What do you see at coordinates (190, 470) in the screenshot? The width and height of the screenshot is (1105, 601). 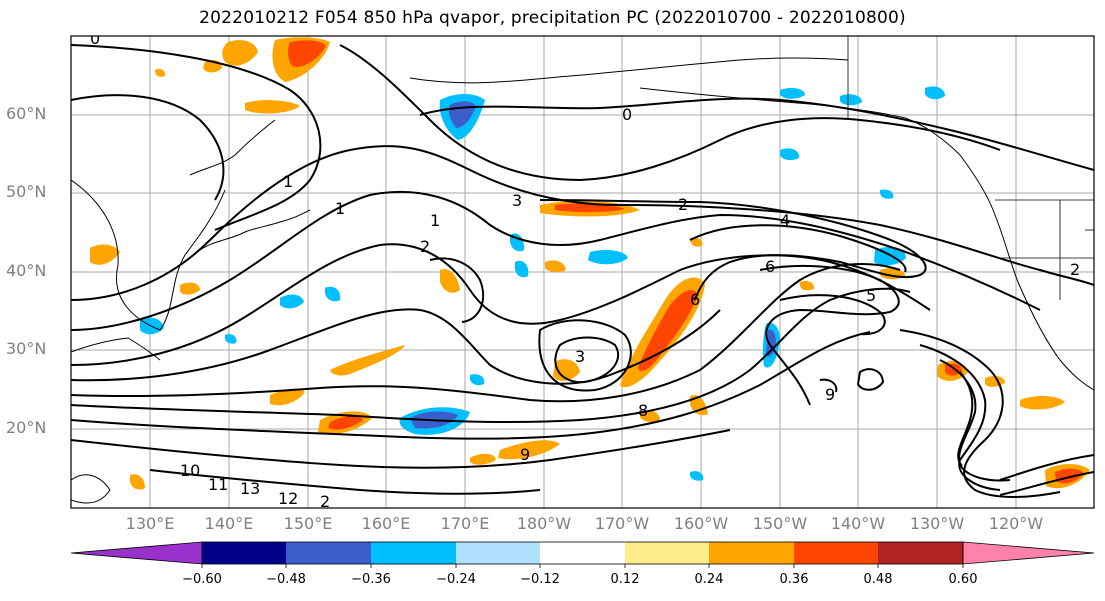 I see `contour-label: 10` at bounding box center [190, 470].